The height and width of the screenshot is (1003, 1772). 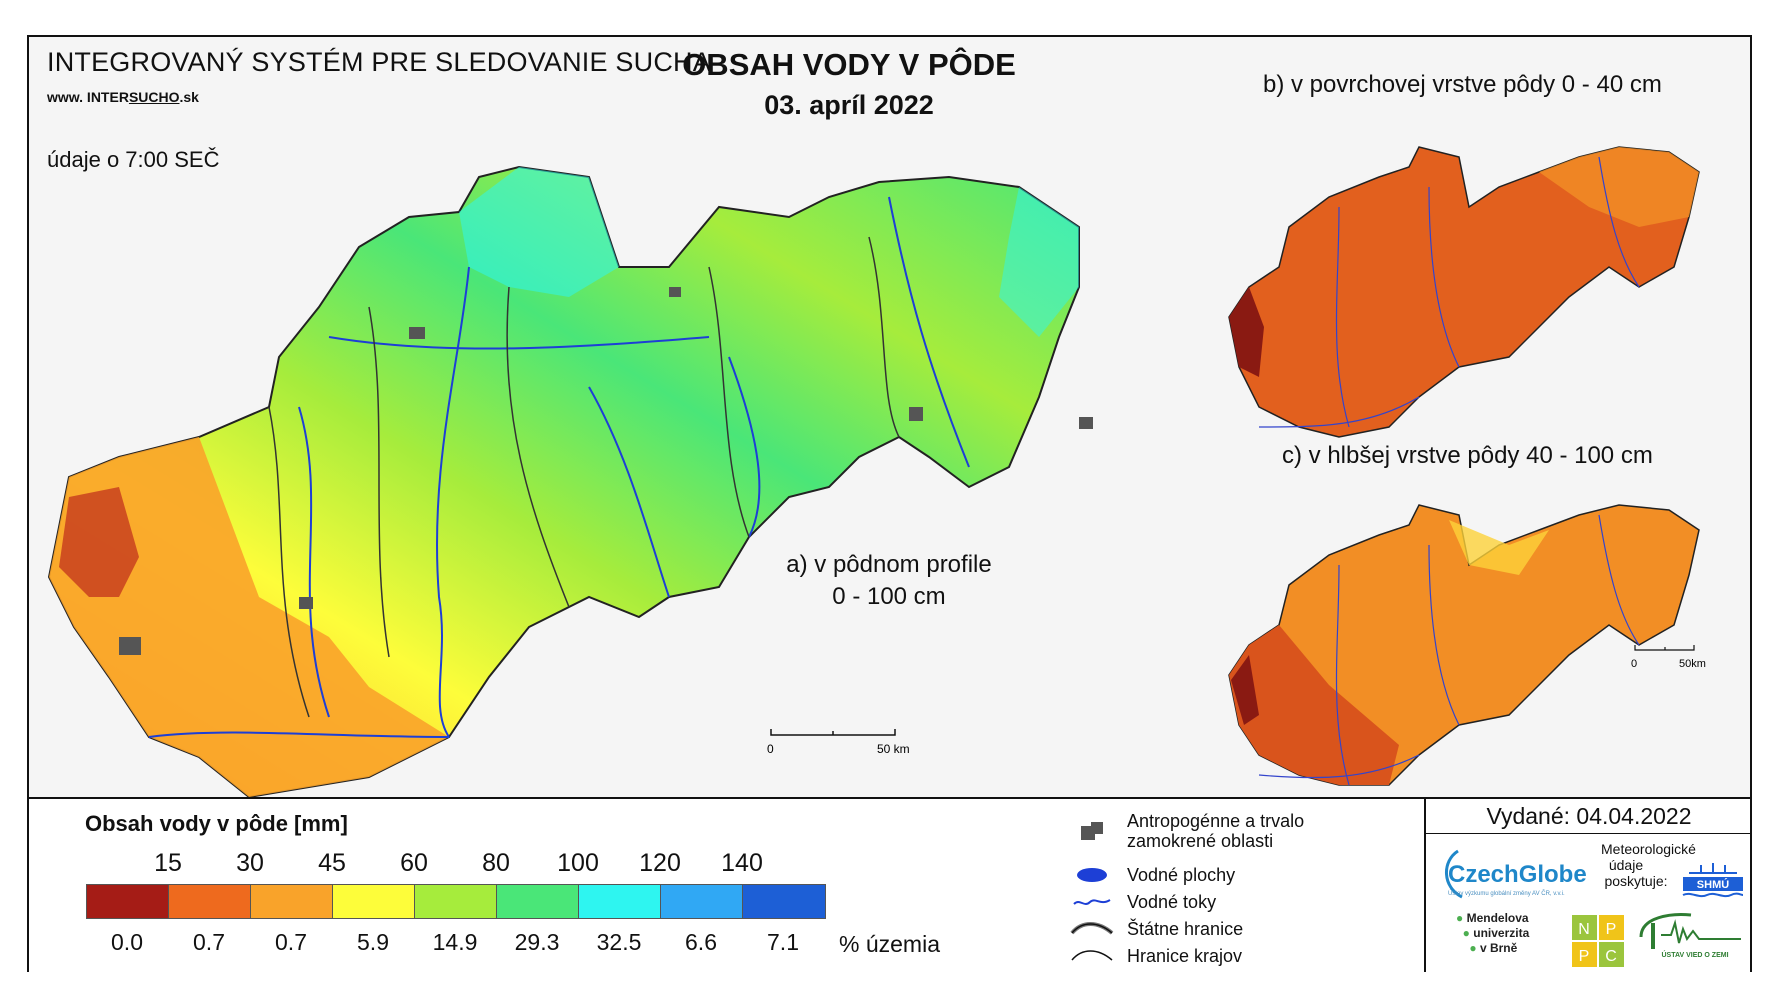 I want to click on northeast-cyan-zone, so click(x=1039, y=262).